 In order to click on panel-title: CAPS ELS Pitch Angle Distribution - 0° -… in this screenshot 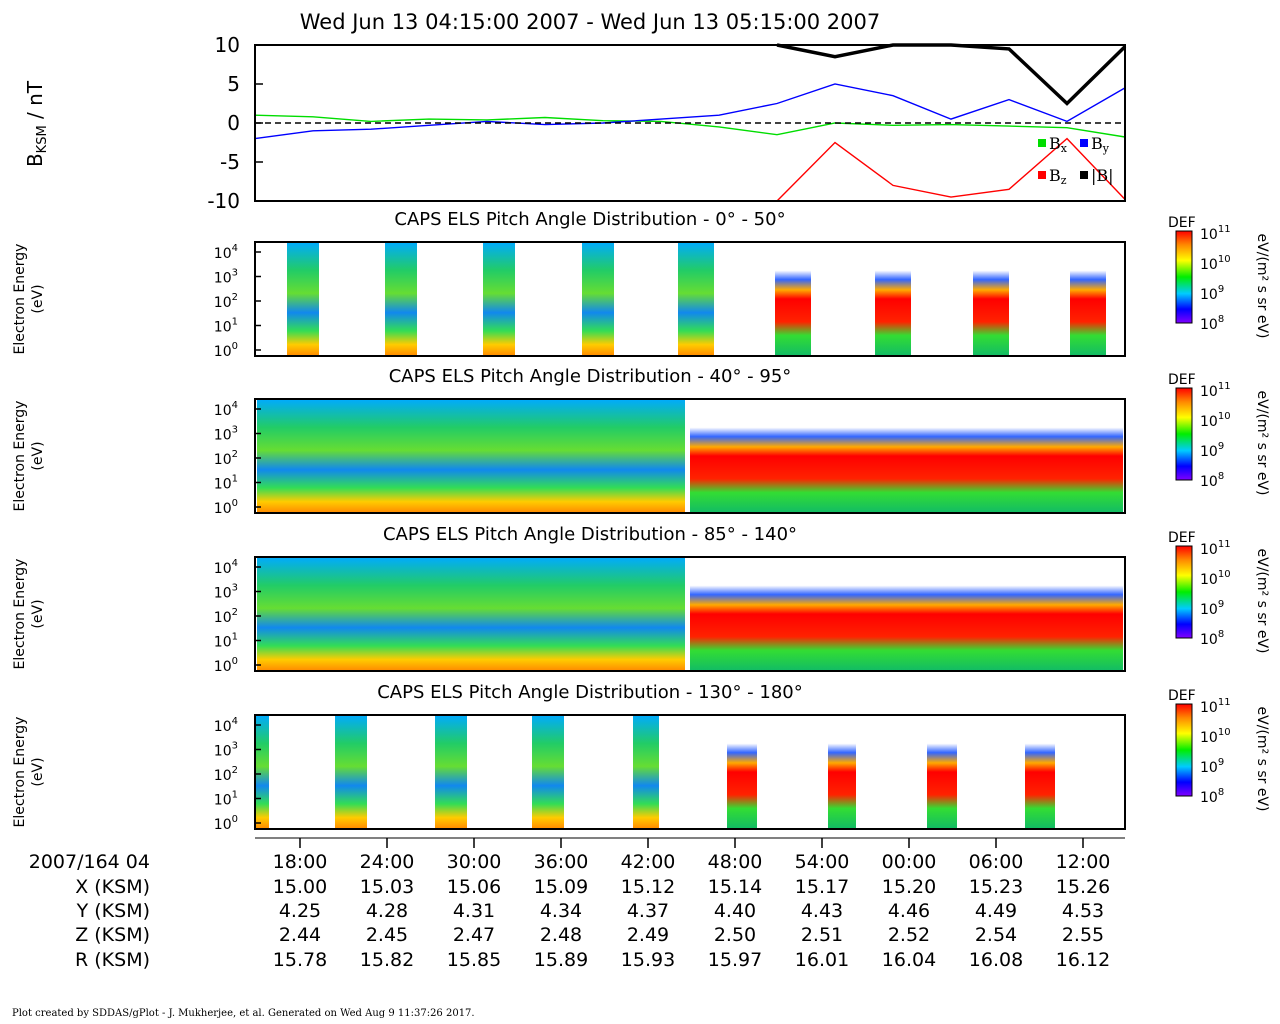, I will do `click(589, 219)`.